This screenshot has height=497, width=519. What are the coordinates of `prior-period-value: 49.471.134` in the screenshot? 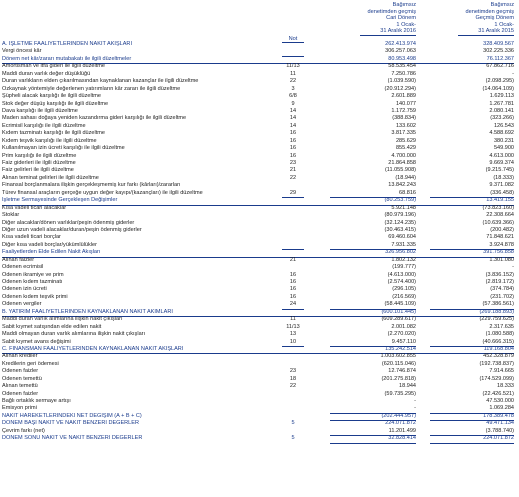 It's located at (500, 423).